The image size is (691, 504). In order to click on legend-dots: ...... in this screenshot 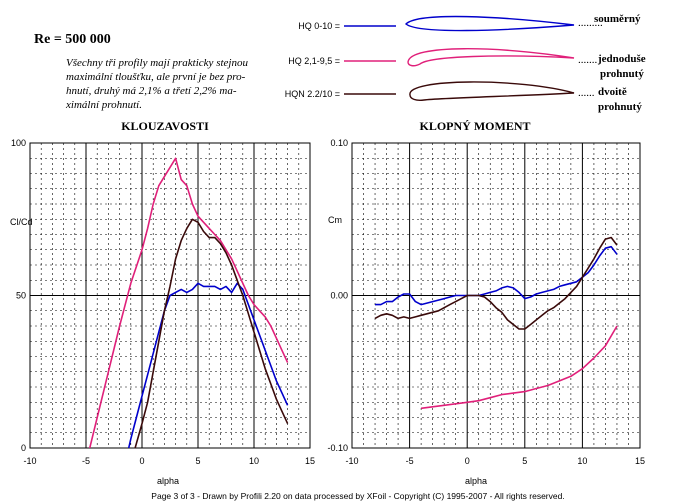, I will do `click(586, 93)`.